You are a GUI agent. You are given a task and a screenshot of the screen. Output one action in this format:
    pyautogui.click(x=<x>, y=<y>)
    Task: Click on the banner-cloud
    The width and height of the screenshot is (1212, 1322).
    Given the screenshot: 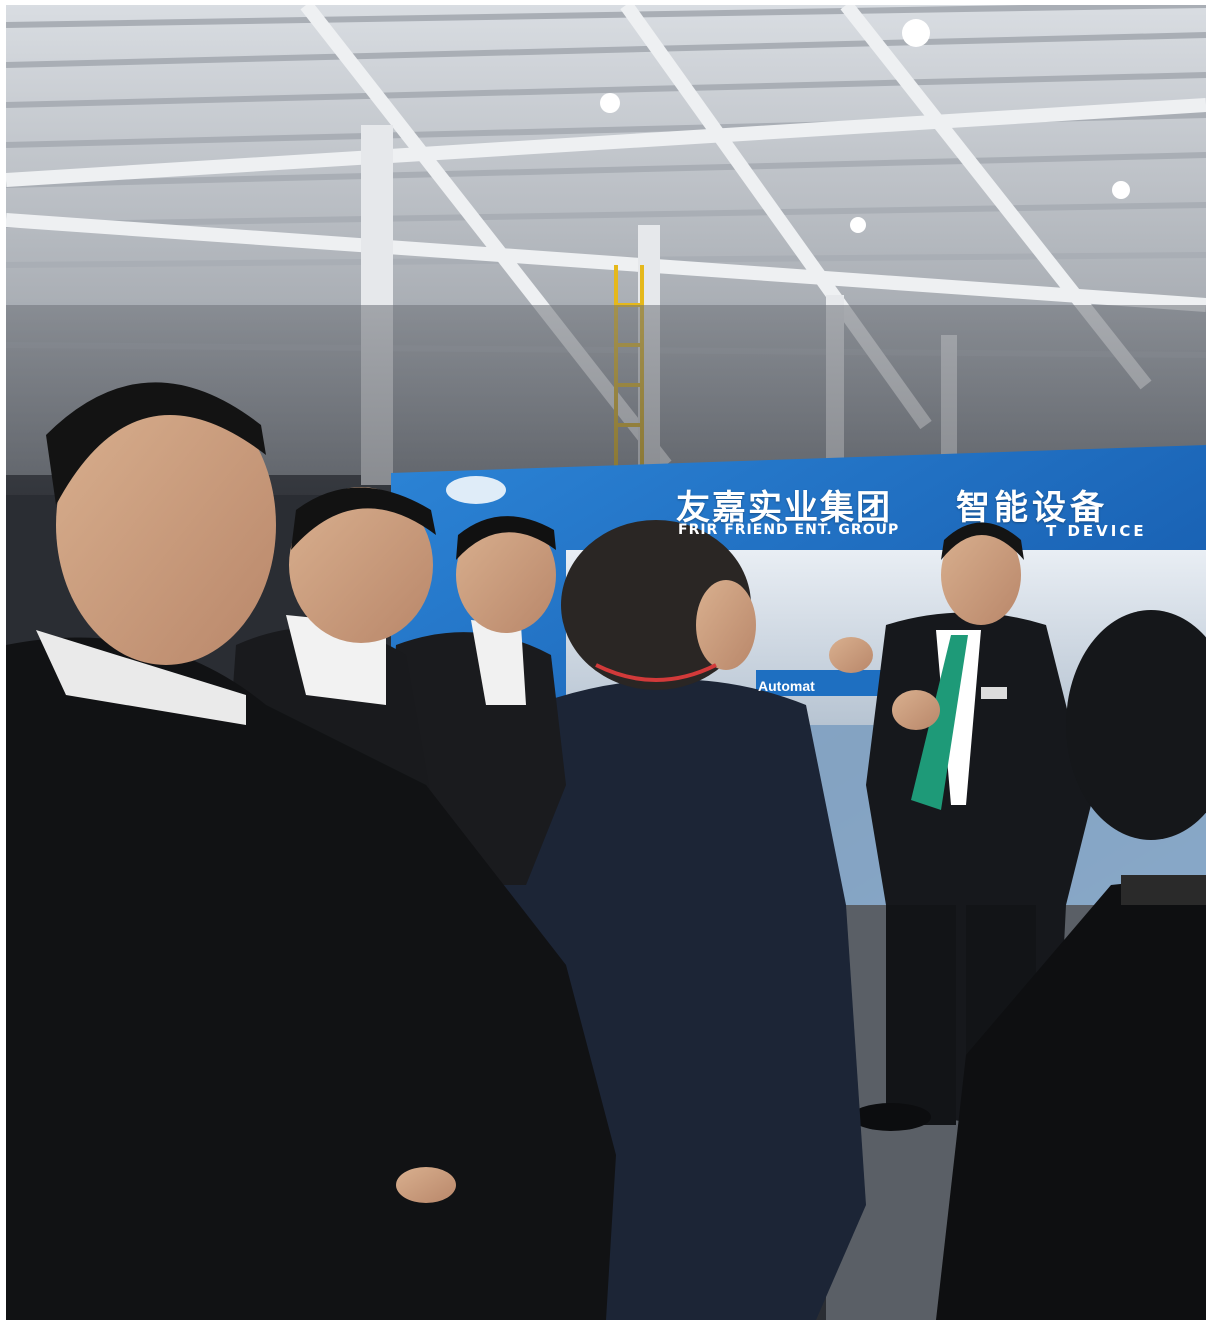 What is the action you would take?
    pyautogui.click(x=476, y=490)
    